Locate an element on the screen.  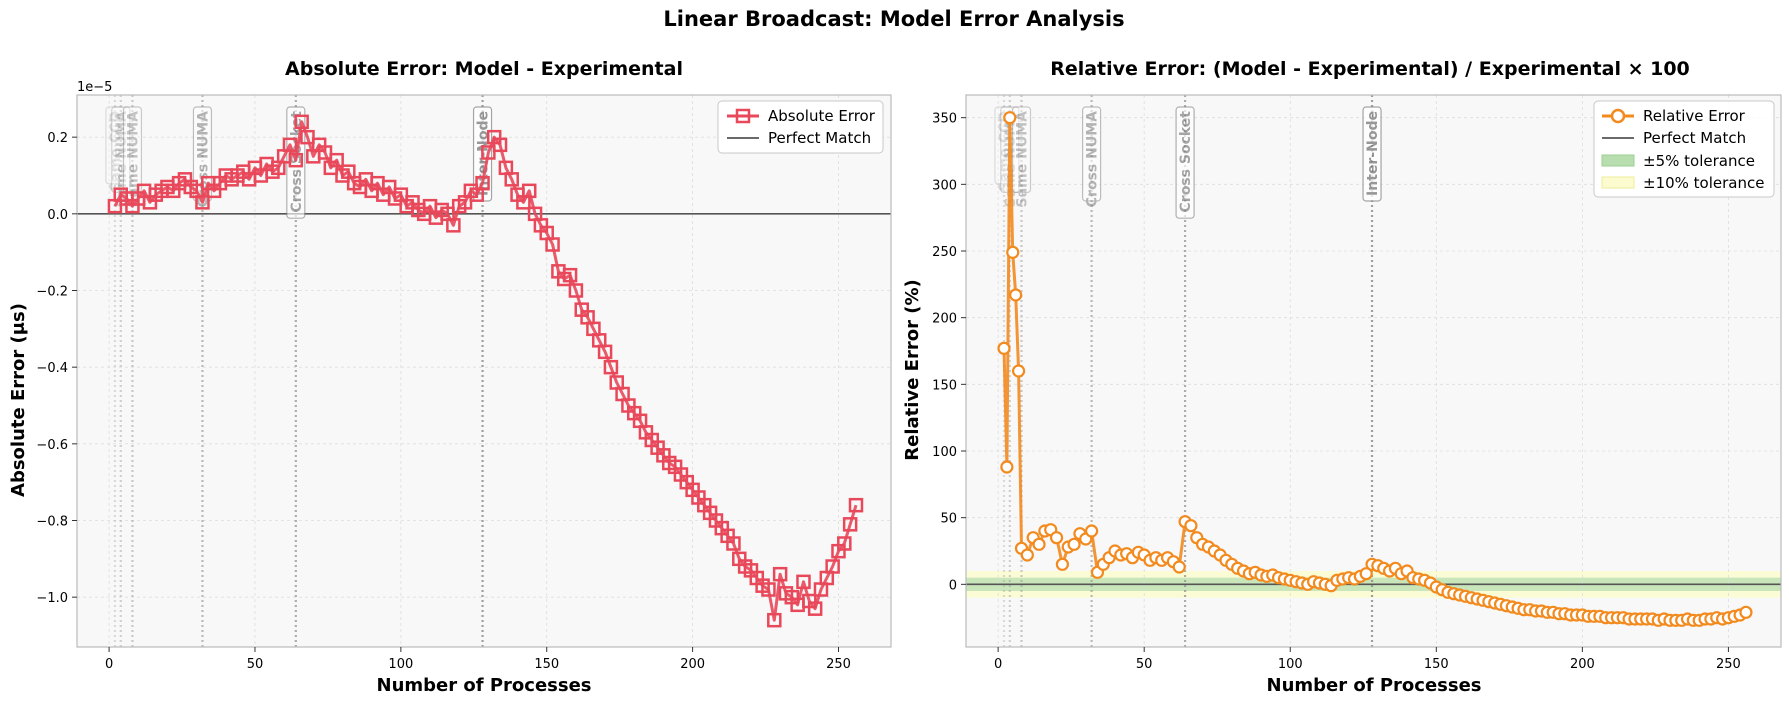
figure-title: Linear Broadcast: Model Error Analysis is located at coordinates (893, 19).